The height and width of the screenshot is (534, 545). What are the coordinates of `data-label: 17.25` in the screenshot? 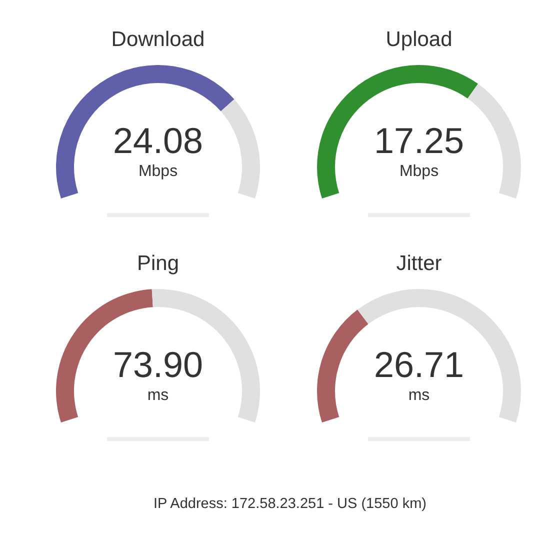 It's located at (419, 140).